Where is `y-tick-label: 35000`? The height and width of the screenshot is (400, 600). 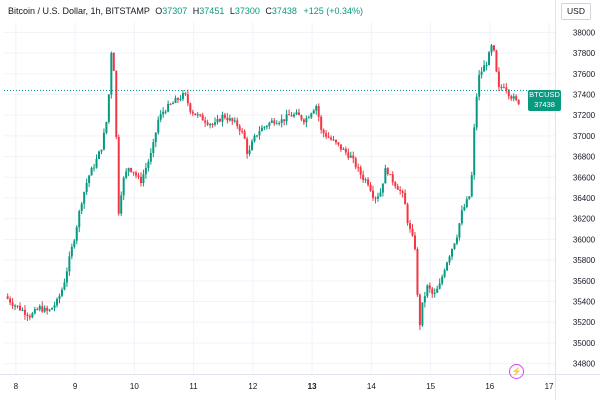 y-tick-label: 35000 is located at coordinates (584, 343).